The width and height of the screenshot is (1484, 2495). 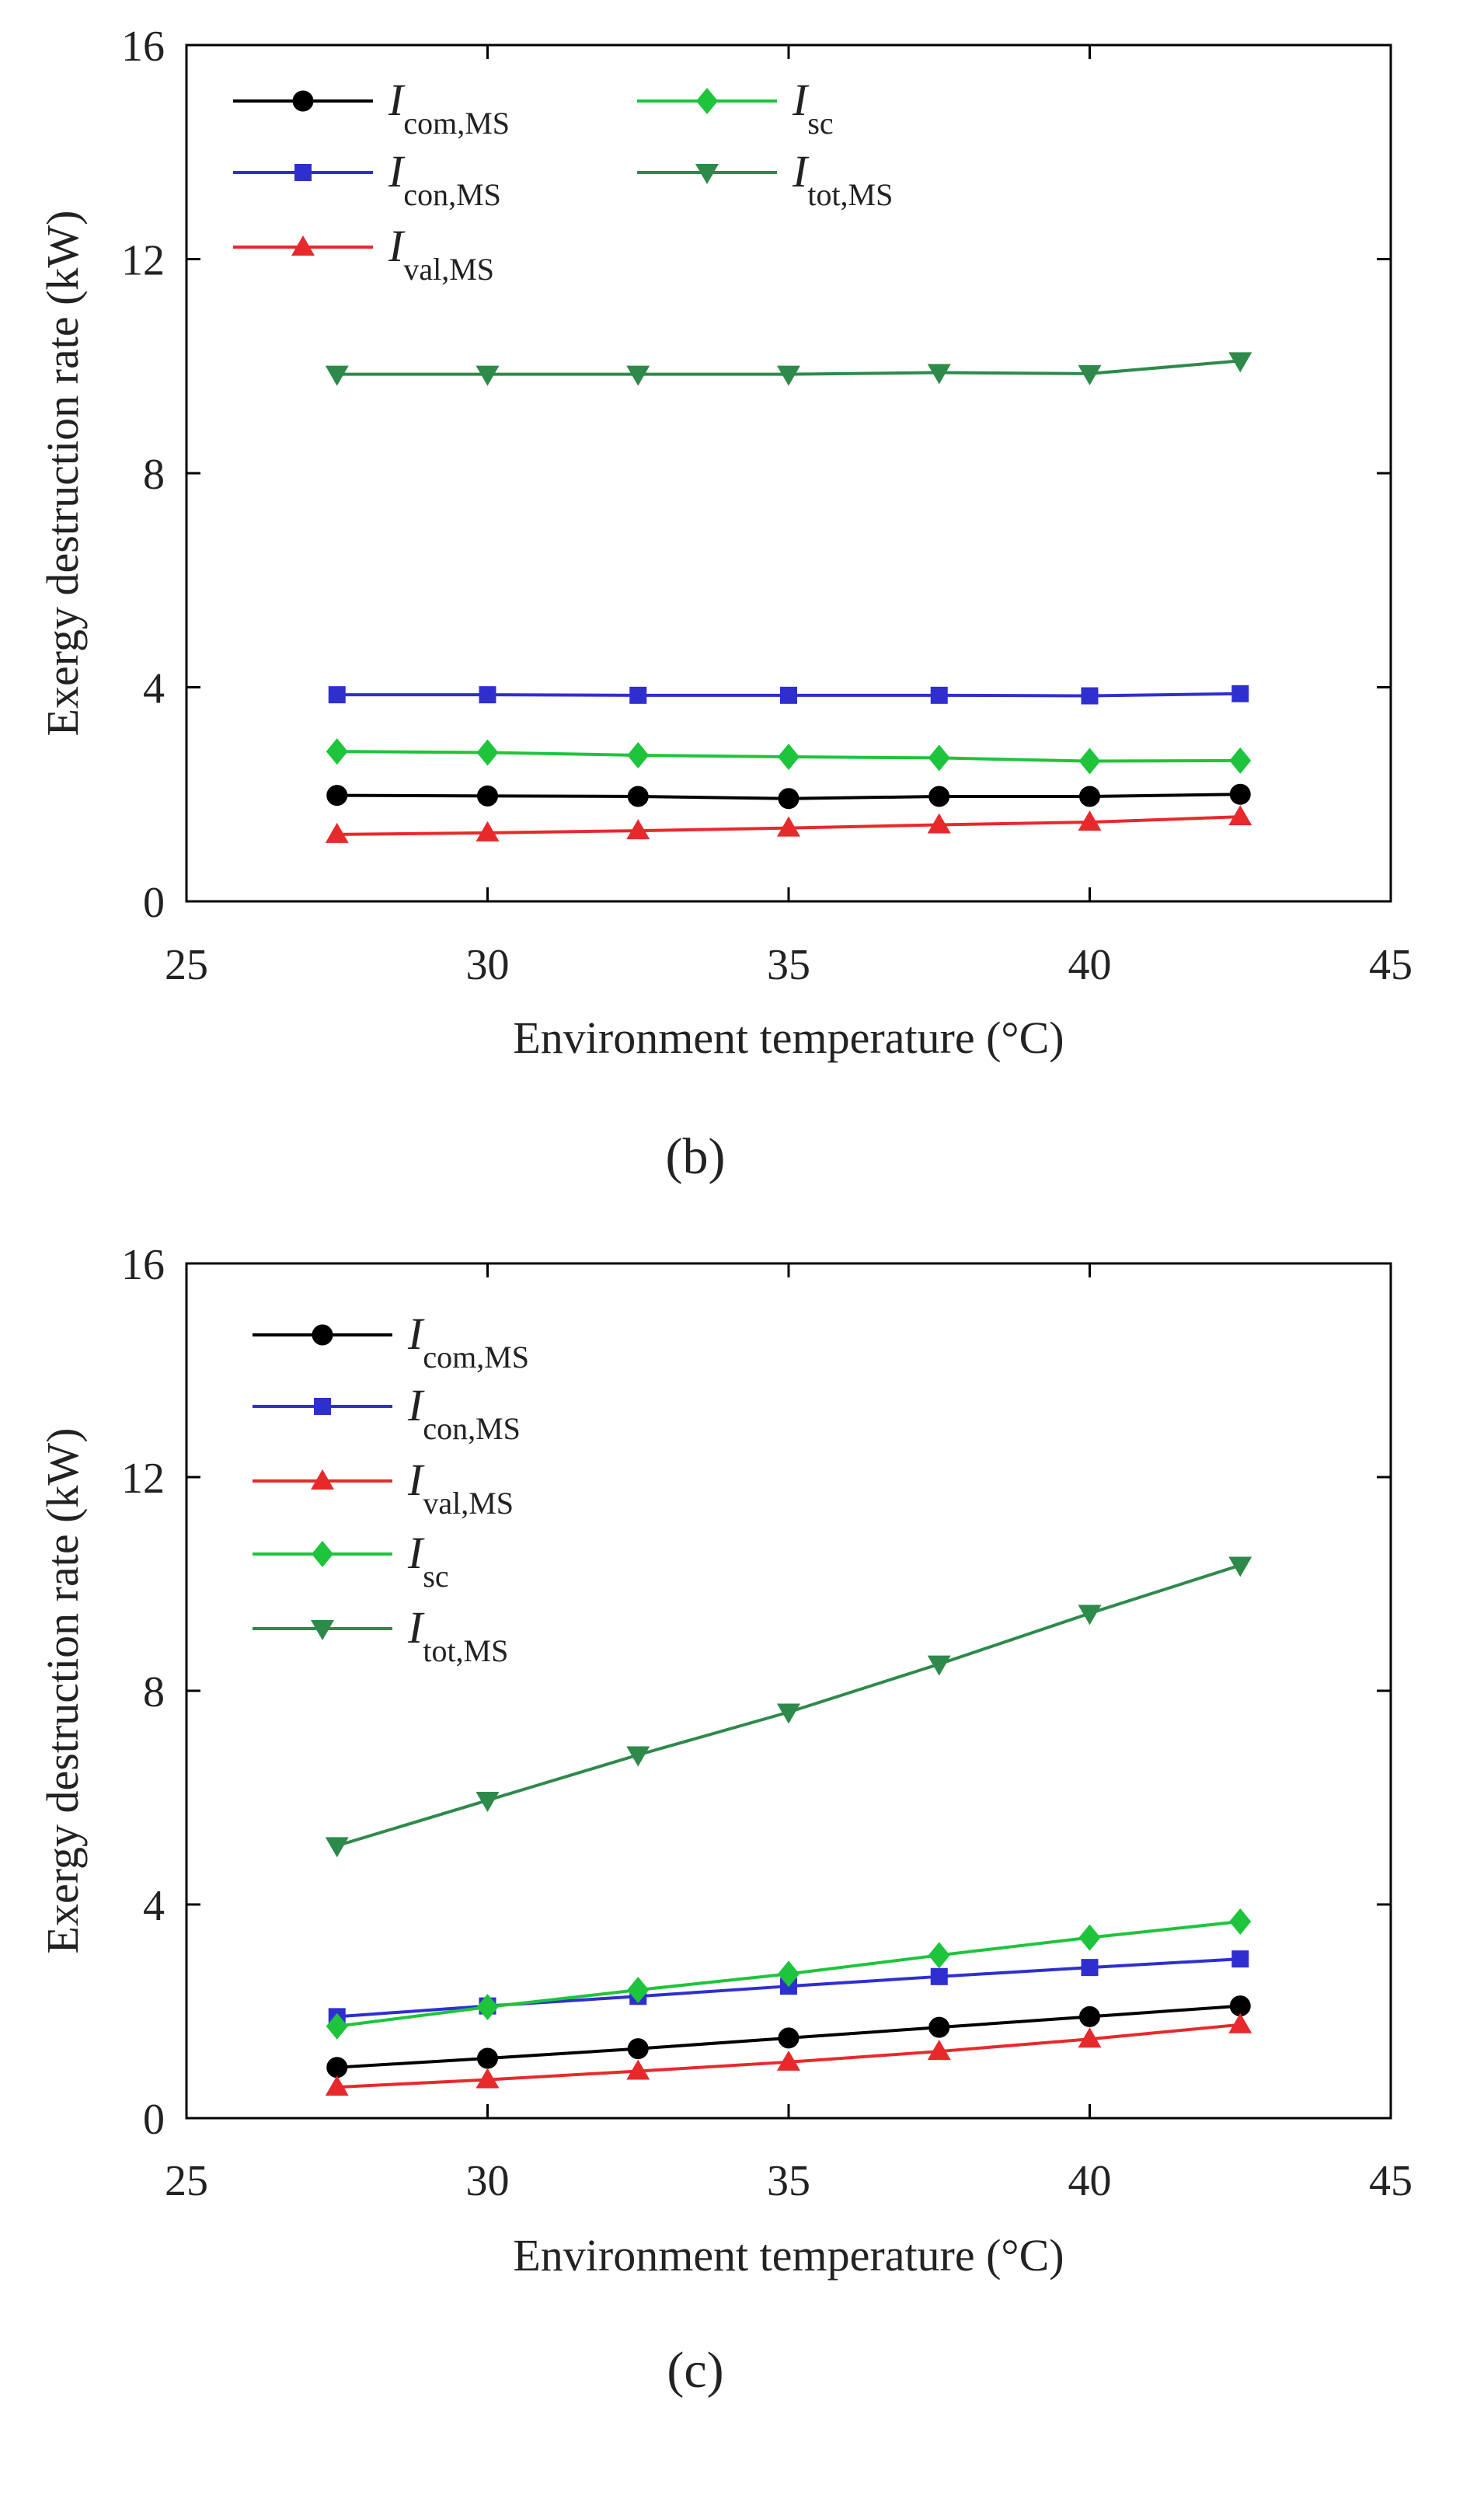 What do you see at coordinates (695, 2370) in the screenshot?
I see `panel-label: (c)` at bounding box center [695, 2370].